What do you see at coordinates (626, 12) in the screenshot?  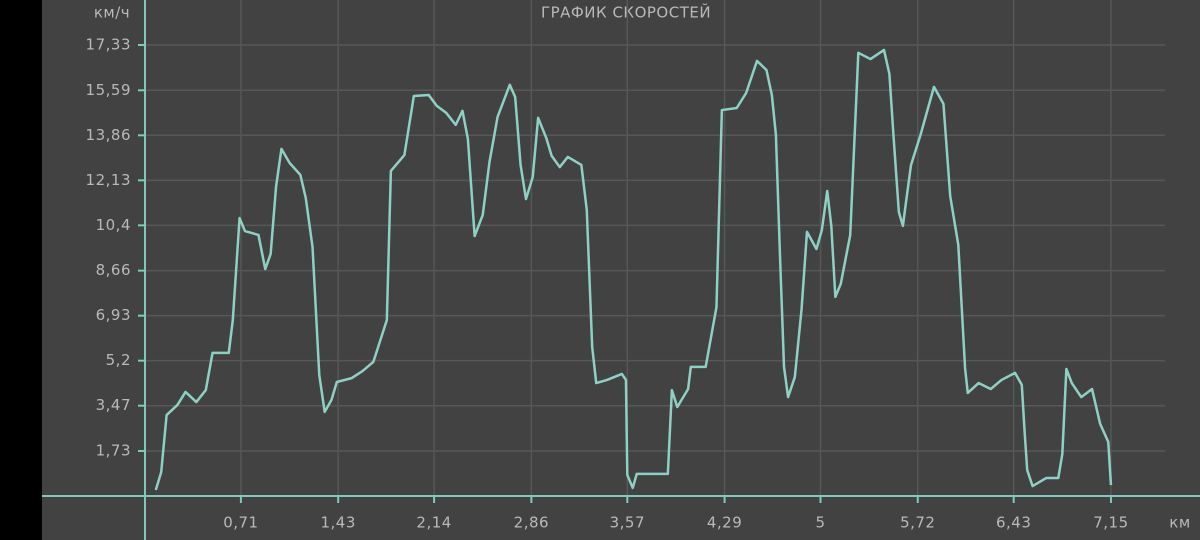 I see `chart-title: ГРАФИК СКОРОСТЕЙ` at bounding box center [626, 12].